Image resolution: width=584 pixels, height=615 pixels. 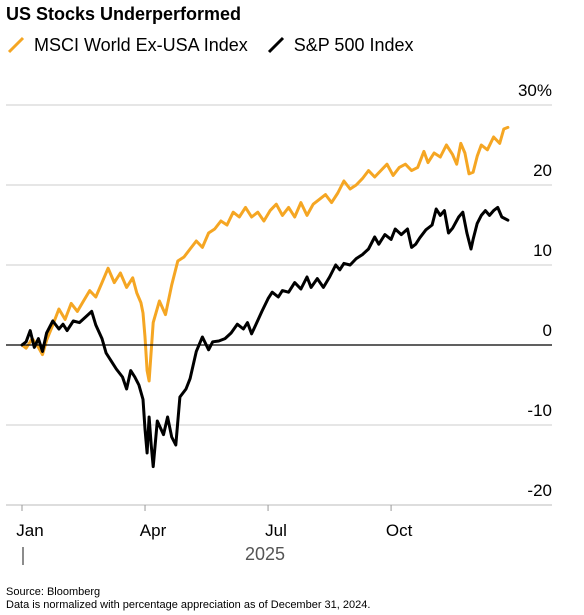 What do you see at coordinates (542, 170) in the screenshot?
I see `y-tick-label: 20` at bounding box center [542, 170].